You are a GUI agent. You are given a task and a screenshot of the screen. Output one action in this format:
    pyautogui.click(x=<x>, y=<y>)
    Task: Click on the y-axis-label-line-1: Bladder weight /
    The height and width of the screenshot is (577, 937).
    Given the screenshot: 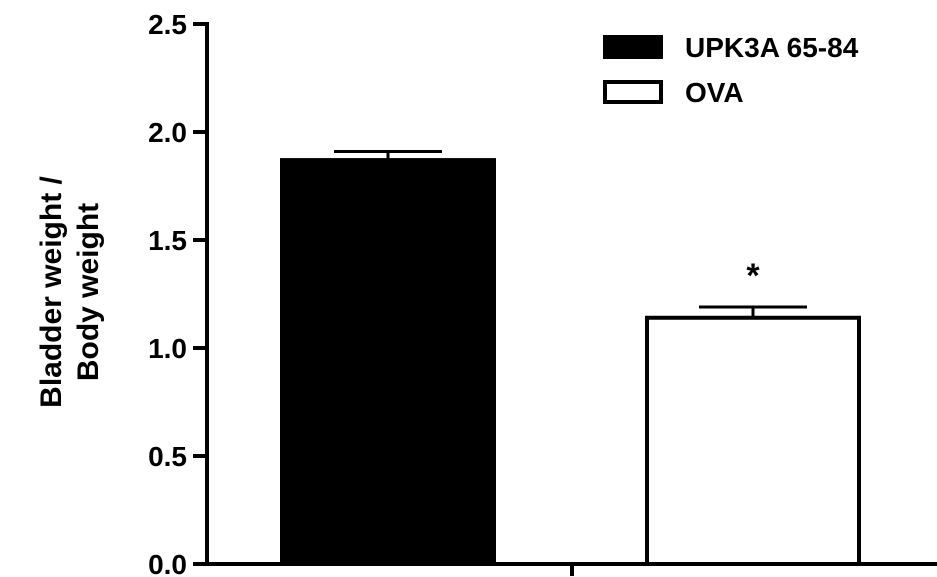 What is the action you would take?
    pyautogui.click(x=51, y=291)
    